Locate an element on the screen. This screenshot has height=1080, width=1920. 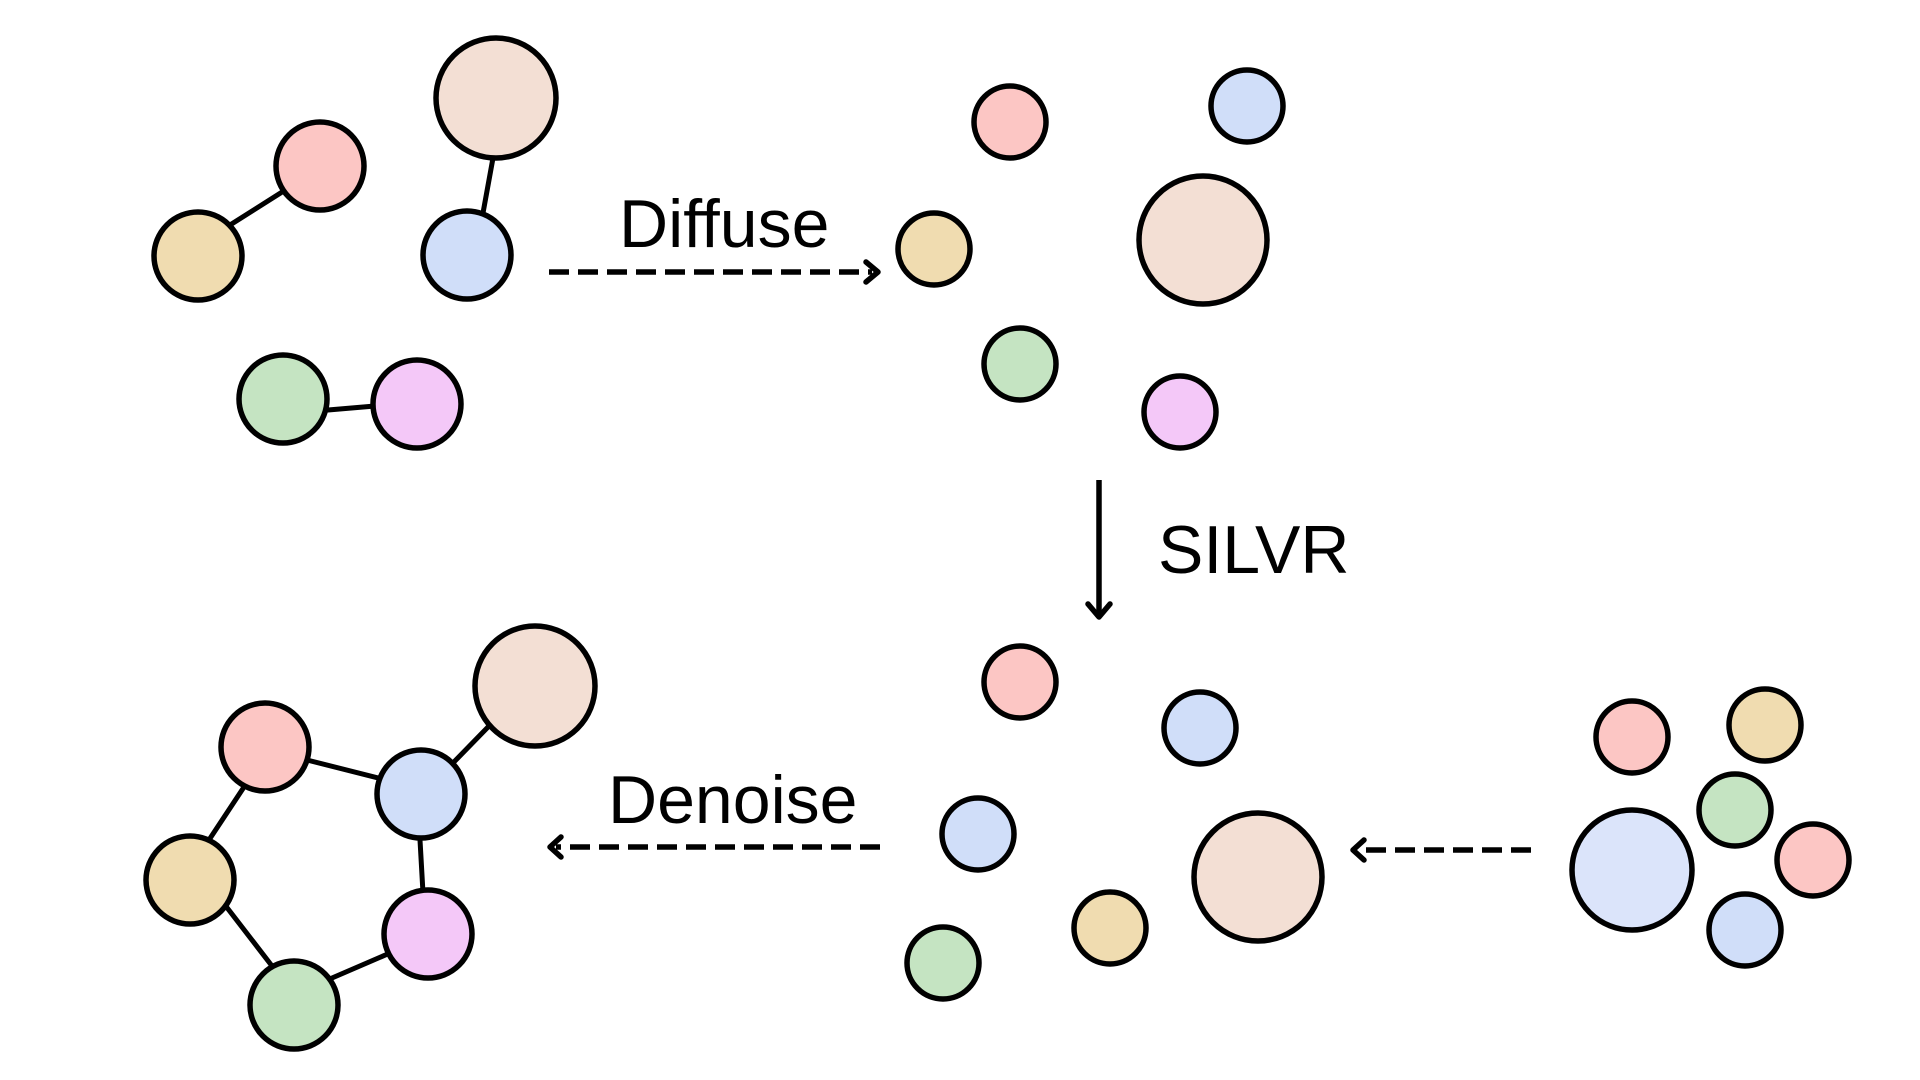
initial-fragments is located at coordinates (355, 243).